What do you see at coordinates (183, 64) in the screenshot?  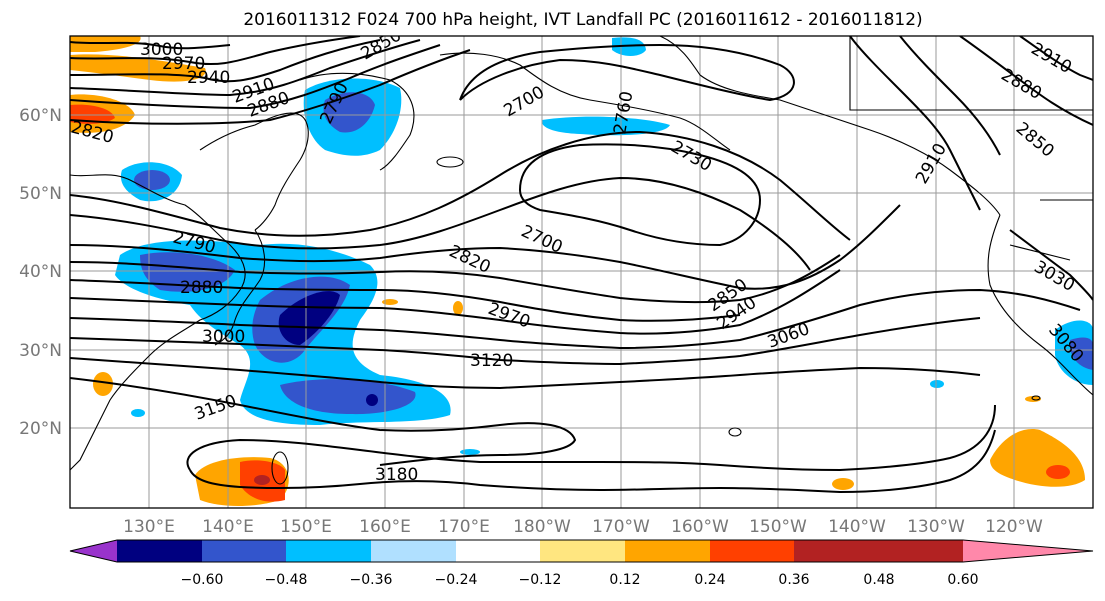 I see `contour-label: 2970` at bounding box center [183, 64].